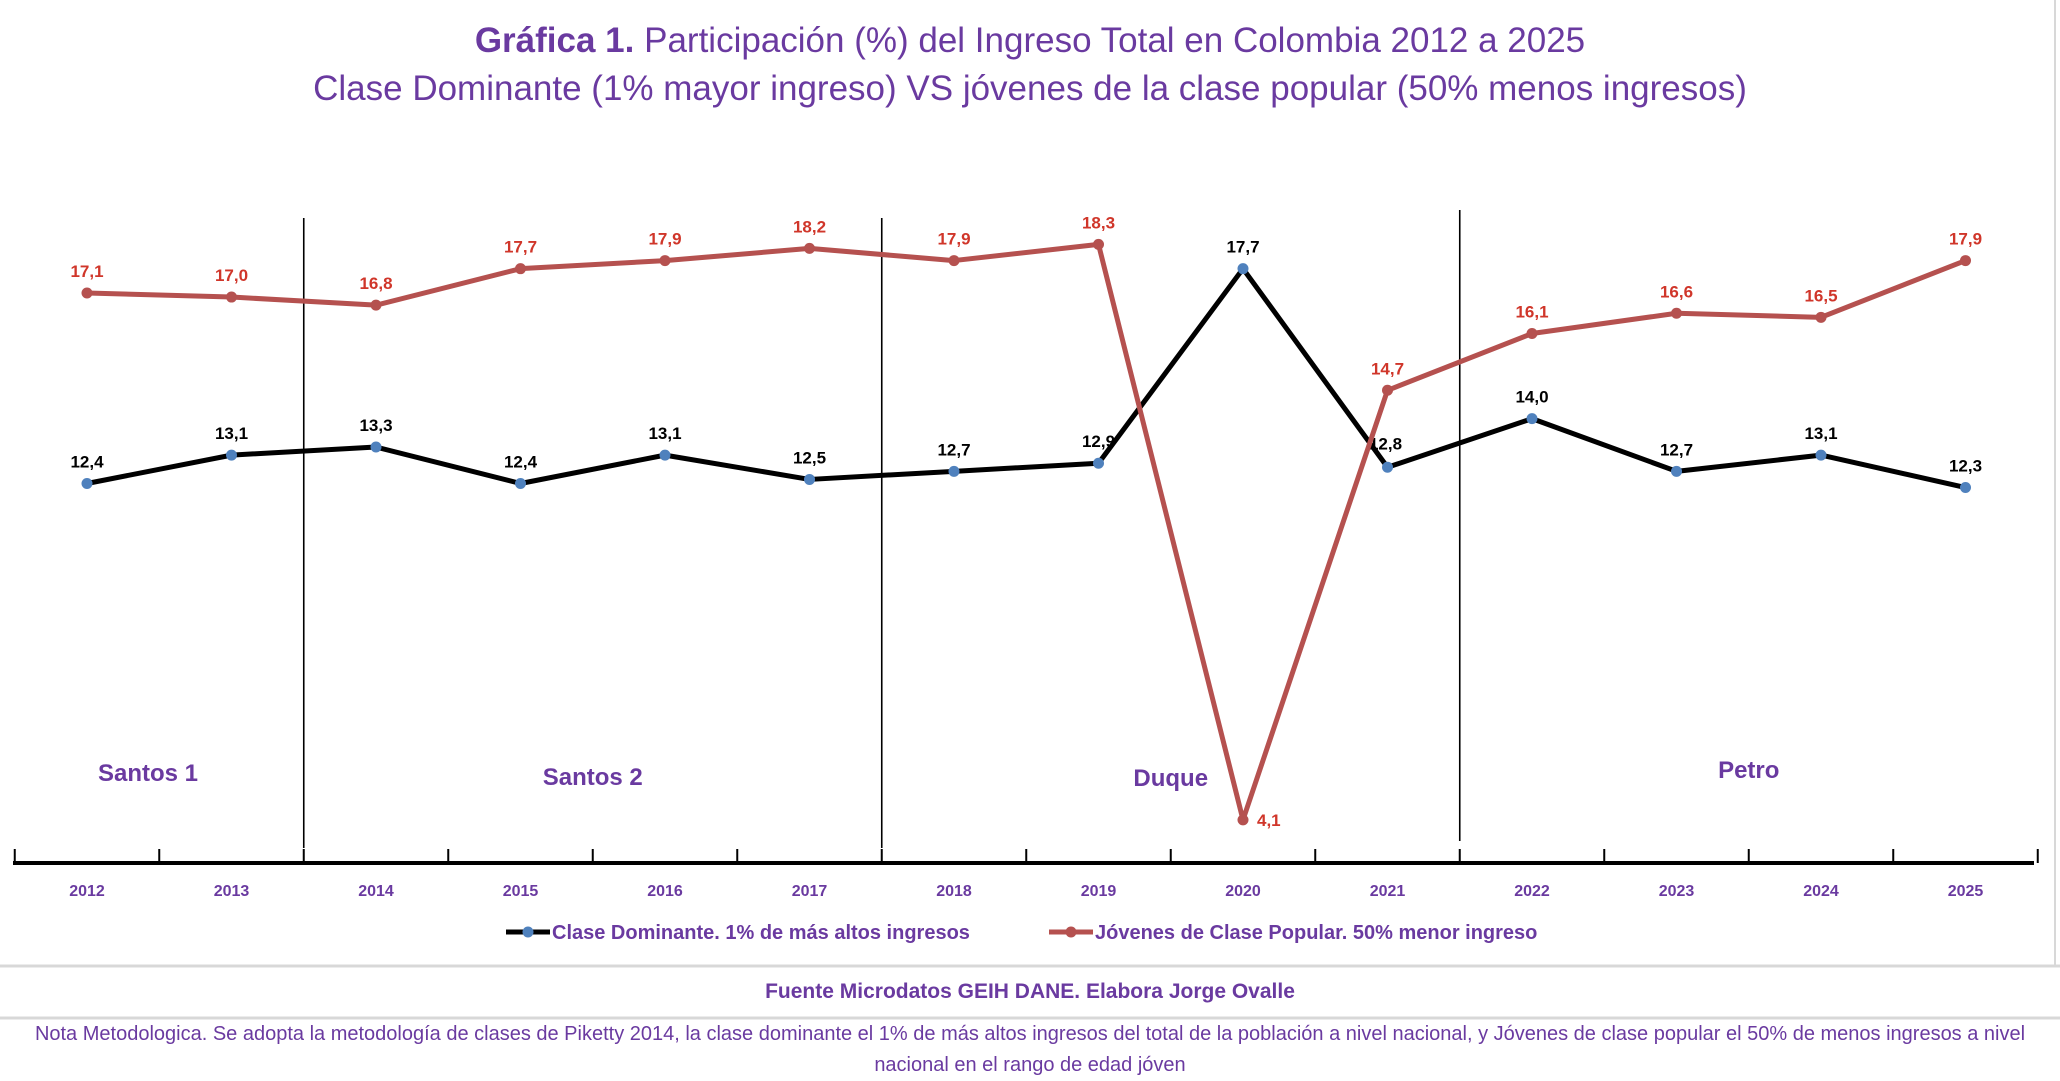  I want to click on data-label: 12,8, so click(1385, 443).